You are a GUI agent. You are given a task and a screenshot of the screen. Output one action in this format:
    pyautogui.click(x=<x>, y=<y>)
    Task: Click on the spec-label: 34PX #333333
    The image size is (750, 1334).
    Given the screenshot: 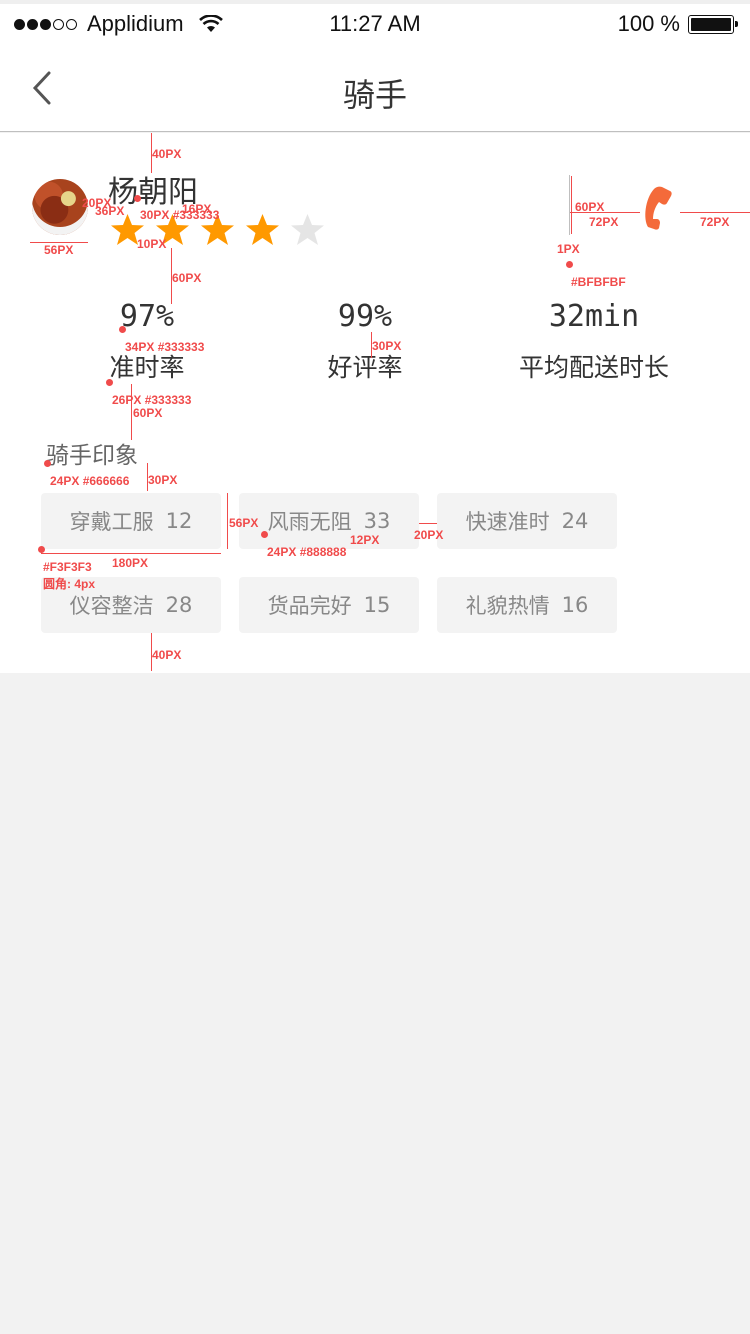 What is the action you would take?
    pyautogui.click(x=165, y=347)
    